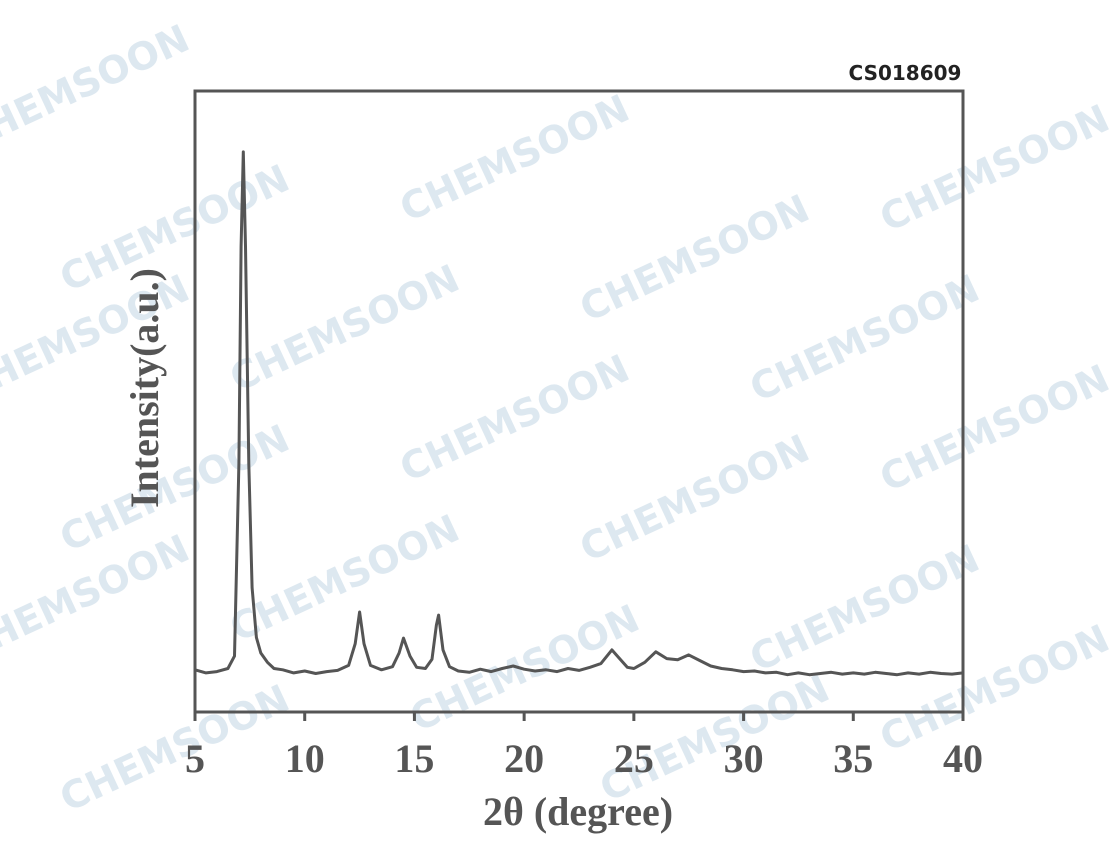 Image resolution: width=1118 pixels, height=857 pixels. Describe the element at coordinates (744, 758) in the screenshot. I see `x-tick-label: 30` at that location.